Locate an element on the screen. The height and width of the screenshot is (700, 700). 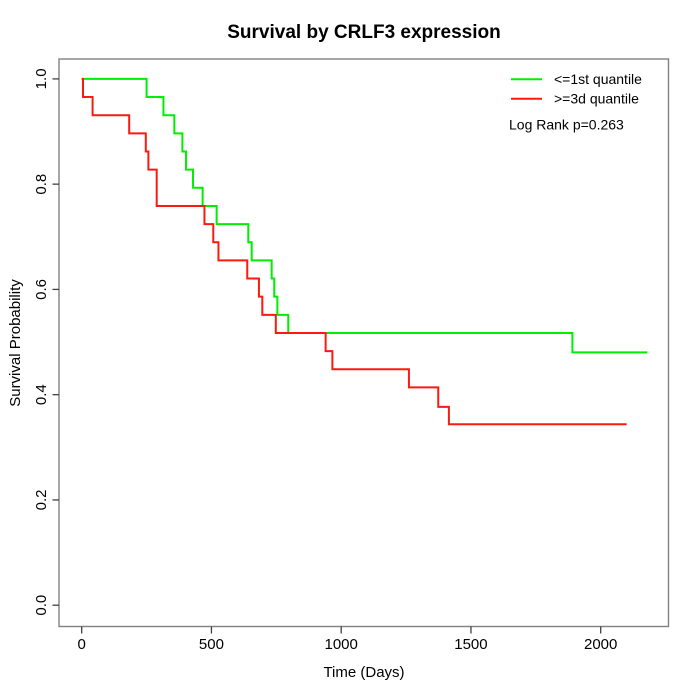
x-axis-label: Time (Days) is located at coordinates (363, 672).